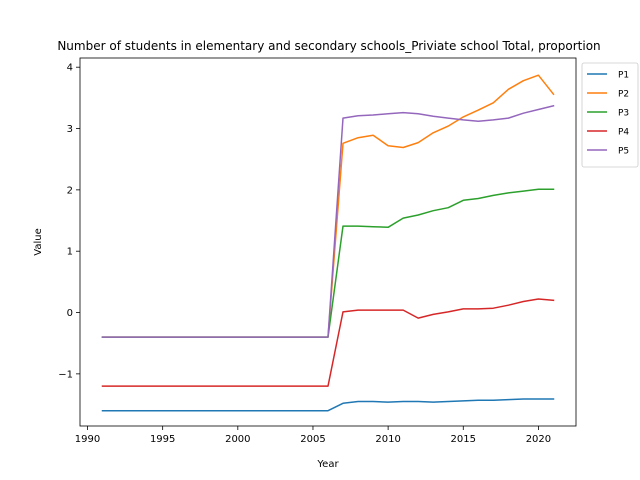  What do you see at coordinates (387, 439) in the screenshot?
I see `x-tick-label: 2010` at bounding box center [387, 439].